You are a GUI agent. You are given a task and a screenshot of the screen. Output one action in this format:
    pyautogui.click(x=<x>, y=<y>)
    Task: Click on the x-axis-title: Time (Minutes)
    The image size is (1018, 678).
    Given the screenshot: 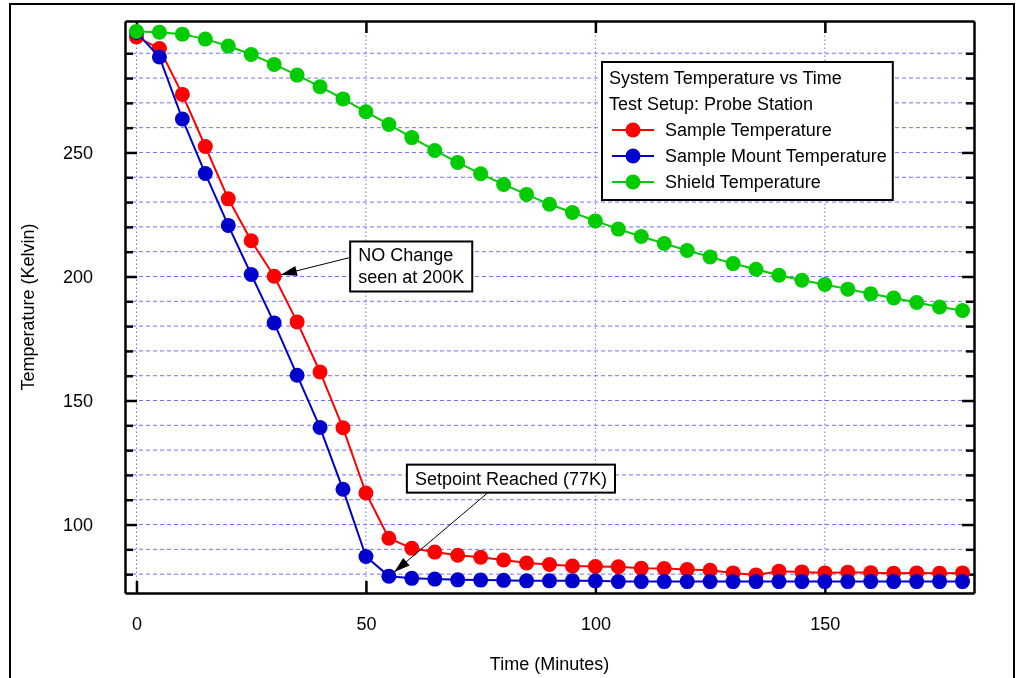 What is the action you would take?
    pyautogui.click(x=549, y=664)
    